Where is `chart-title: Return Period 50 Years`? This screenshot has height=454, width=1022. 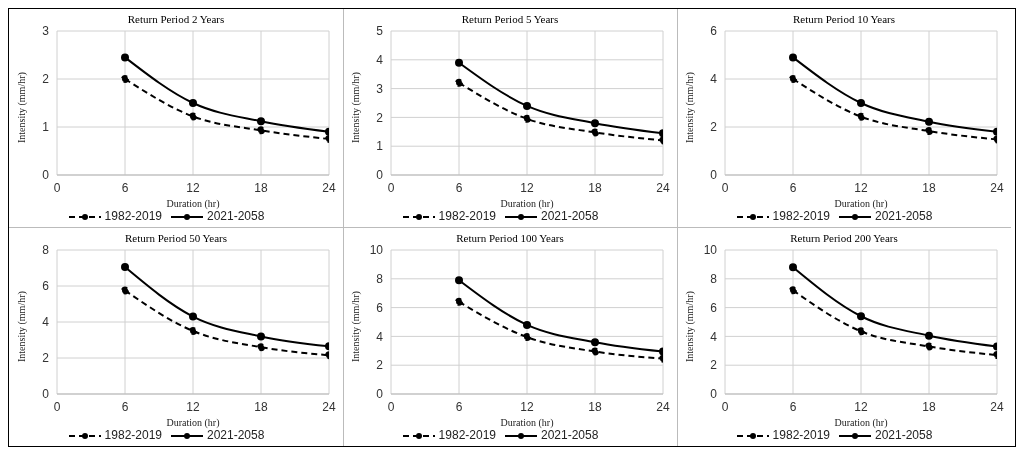 chart-title: Return Period 50 Years is located at coordinates (176, 238).